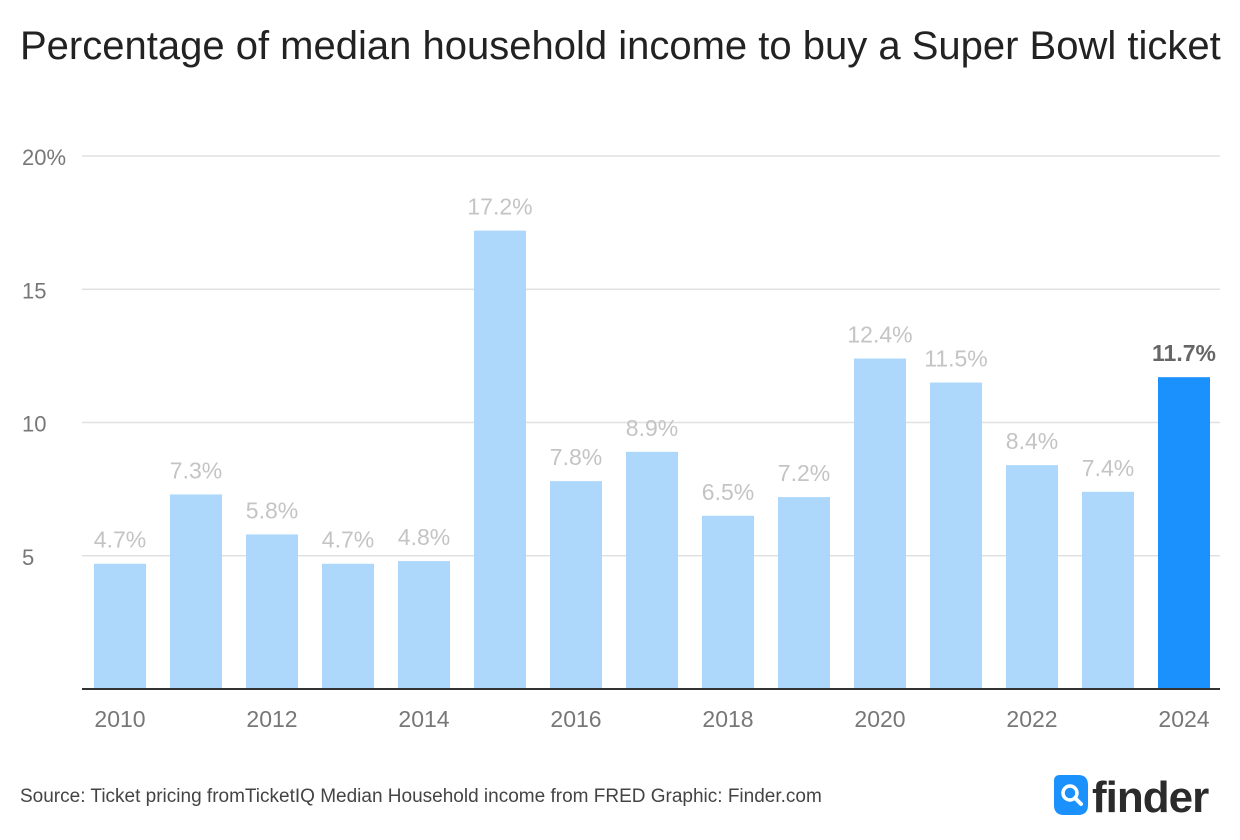 This screenshot has height=840, width=1240. What do you see at coordinates (44, 357) in the screenshot?
I see `y-axis-ticks: 5 10 15 20%` at bounding box center [44, 357].